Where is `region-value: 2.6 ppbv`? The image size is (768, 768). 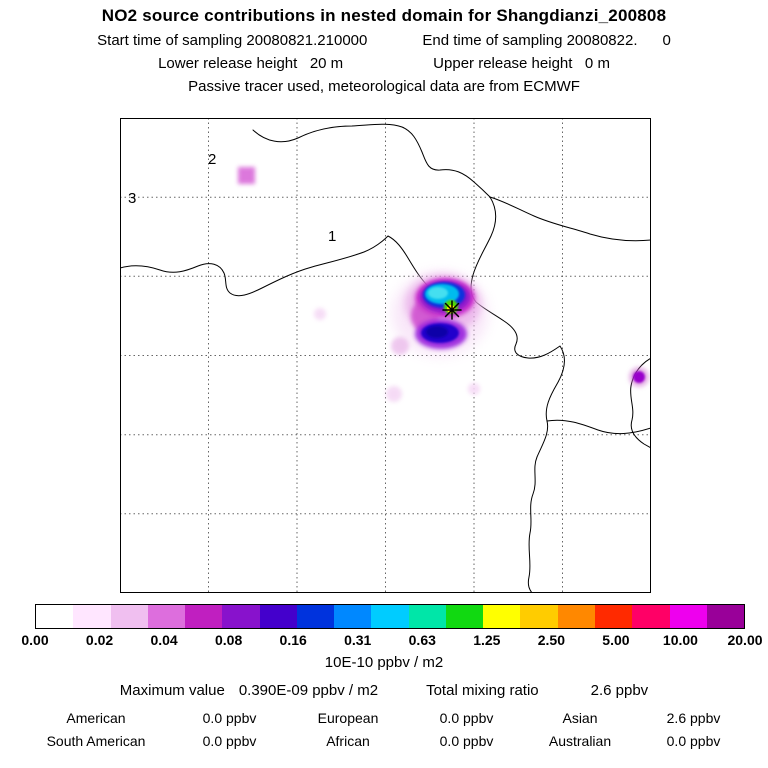
region-value: 2.6 ppbv is located at coordinates (693, 718).